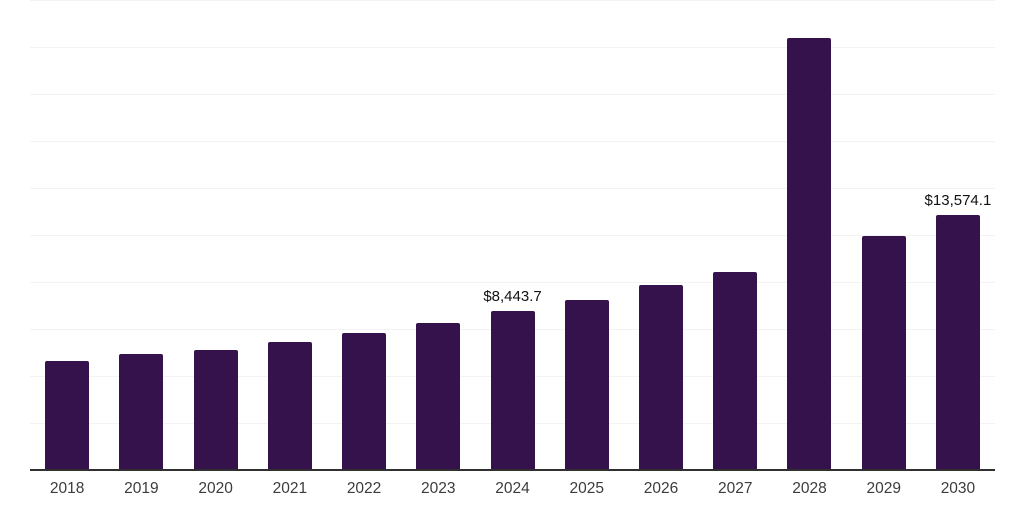 The image size is (1024, 512). Describe the element at coordinates (809, 488) in the screenshot. I see `x-tick-label-2028: 2028` at that location.